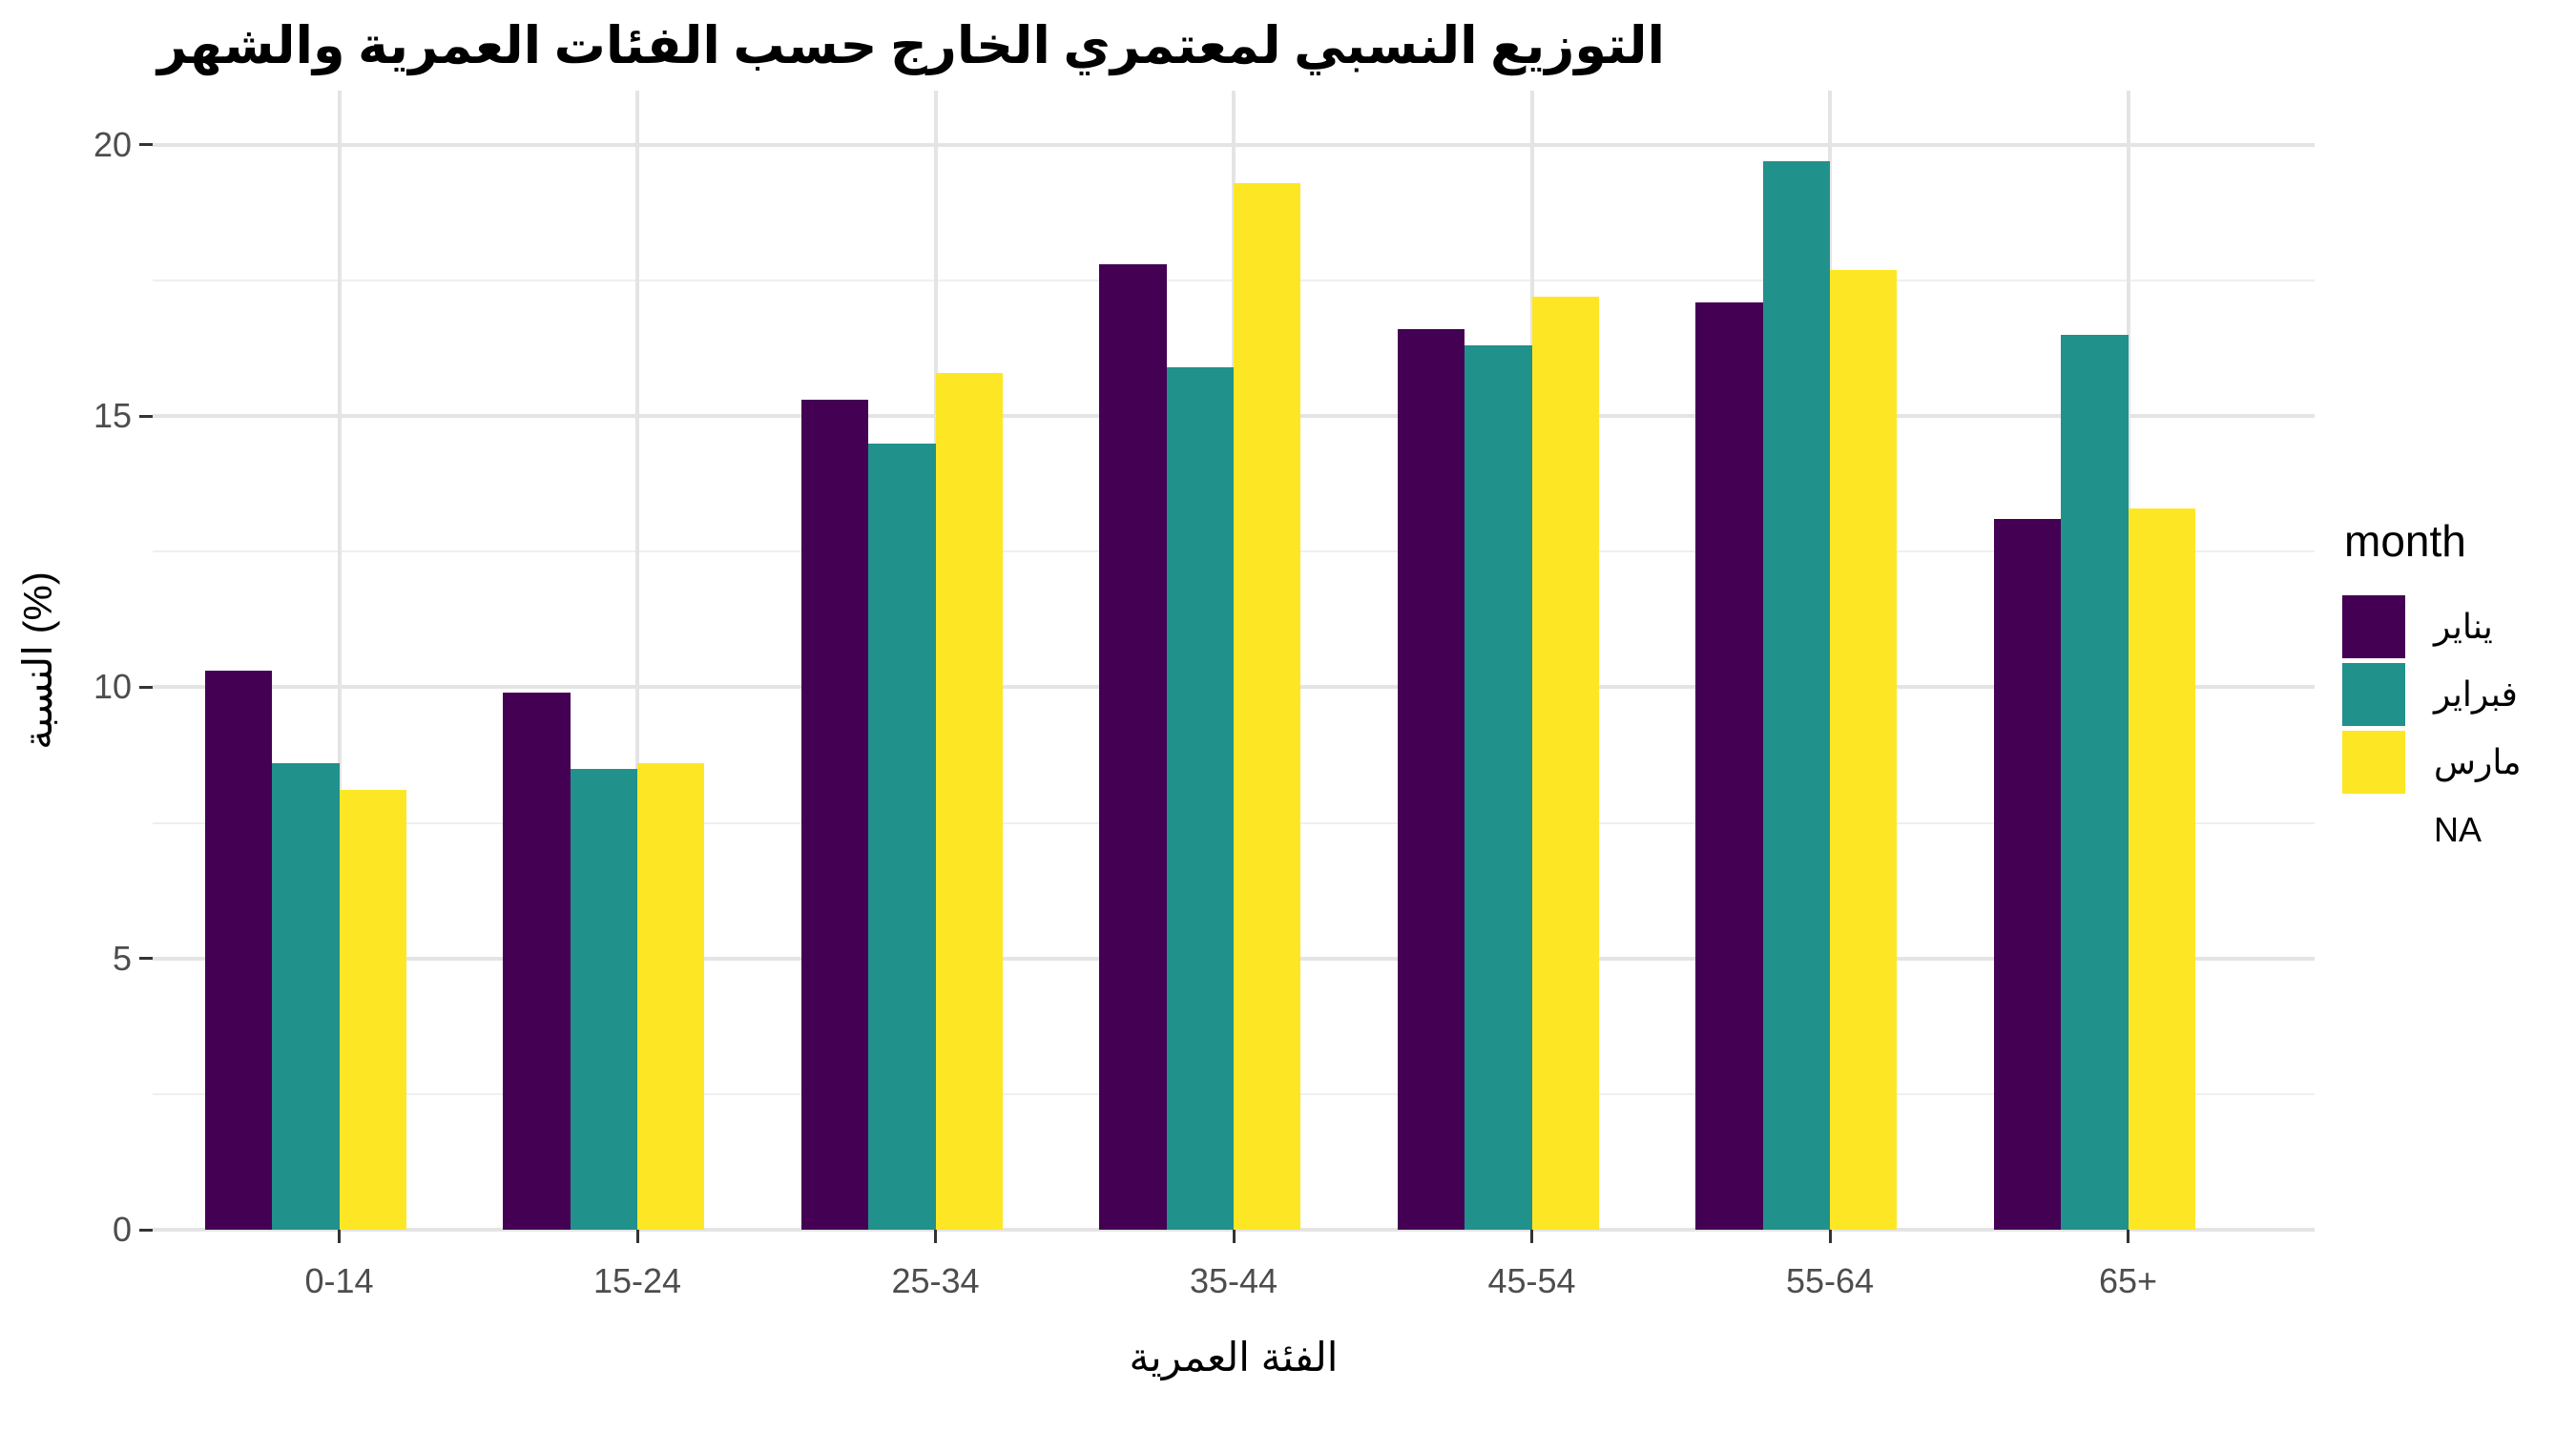 This screenshot has width=2576, height=1431. What do you see at coordinates (2128, 1280) in the screenshot?
I see `x-tick-label: 65+` at bounding box center [2128, 1280].